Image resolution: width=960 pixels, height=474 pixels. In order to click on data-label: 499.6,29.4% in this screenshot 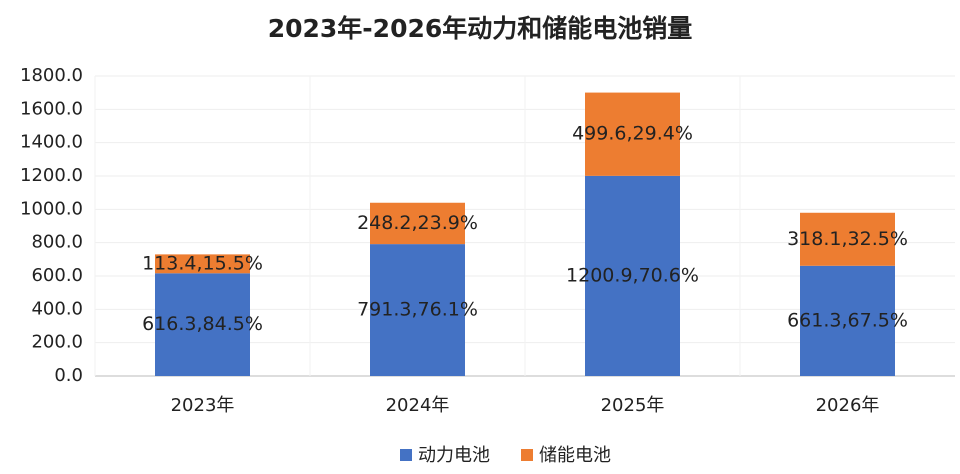, I will do `click(632, 134)`.